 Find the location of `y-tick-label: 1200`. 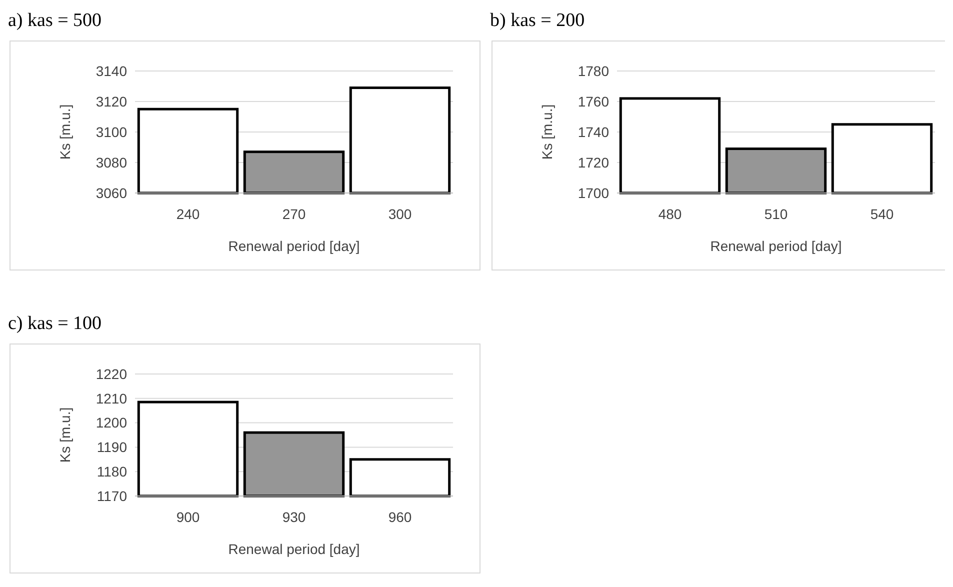

y-tick-label: 1200 is located at coordinates (112, 422).